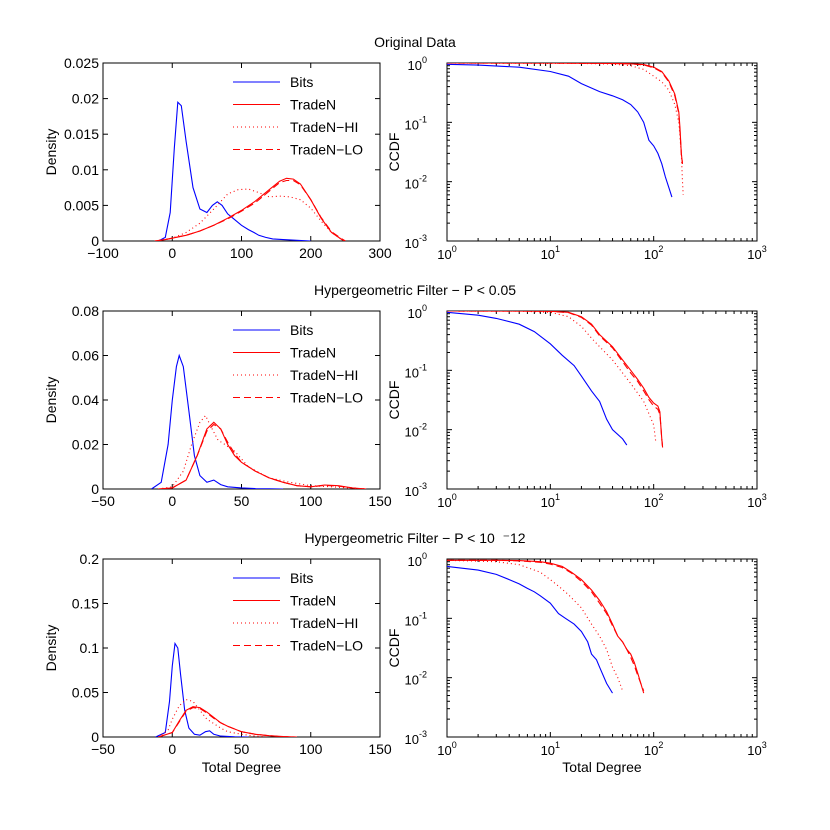  I want to click on y-tick-label: 0.025, so click(81, 63).